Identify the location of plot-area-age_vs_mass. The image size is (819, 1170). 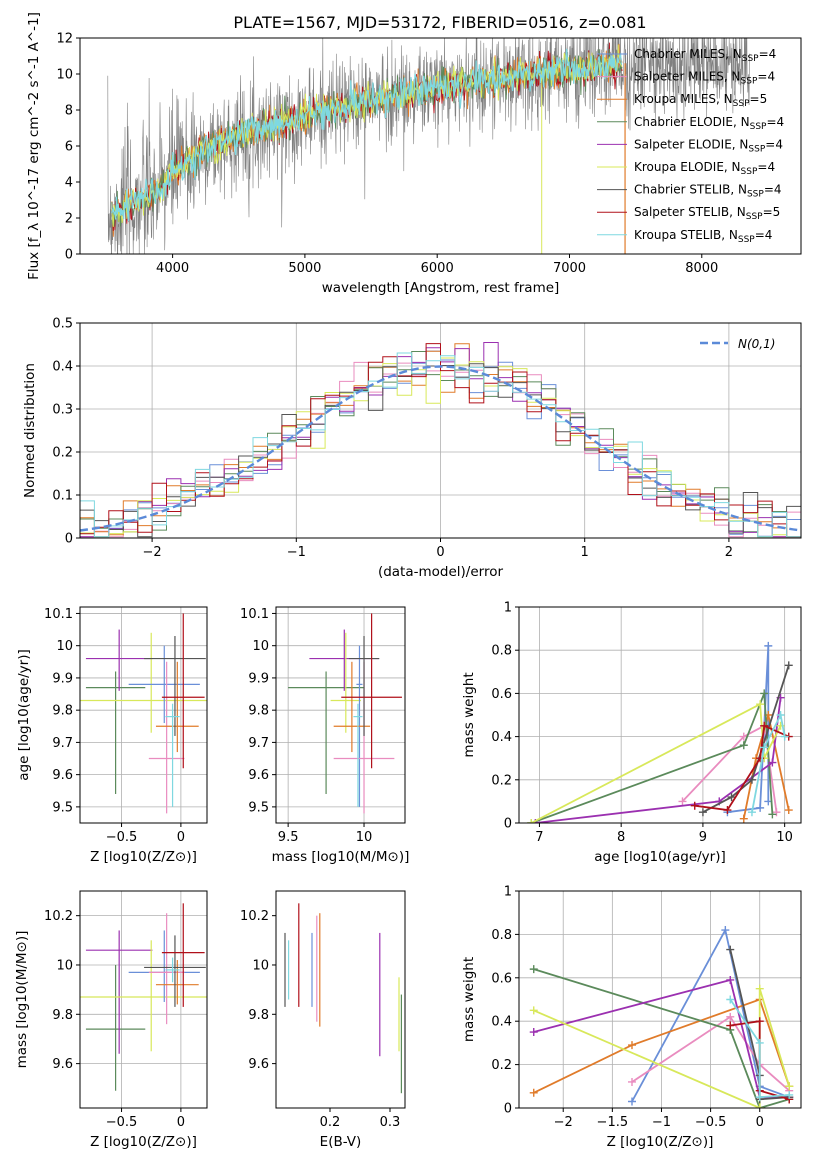
(345, 713).